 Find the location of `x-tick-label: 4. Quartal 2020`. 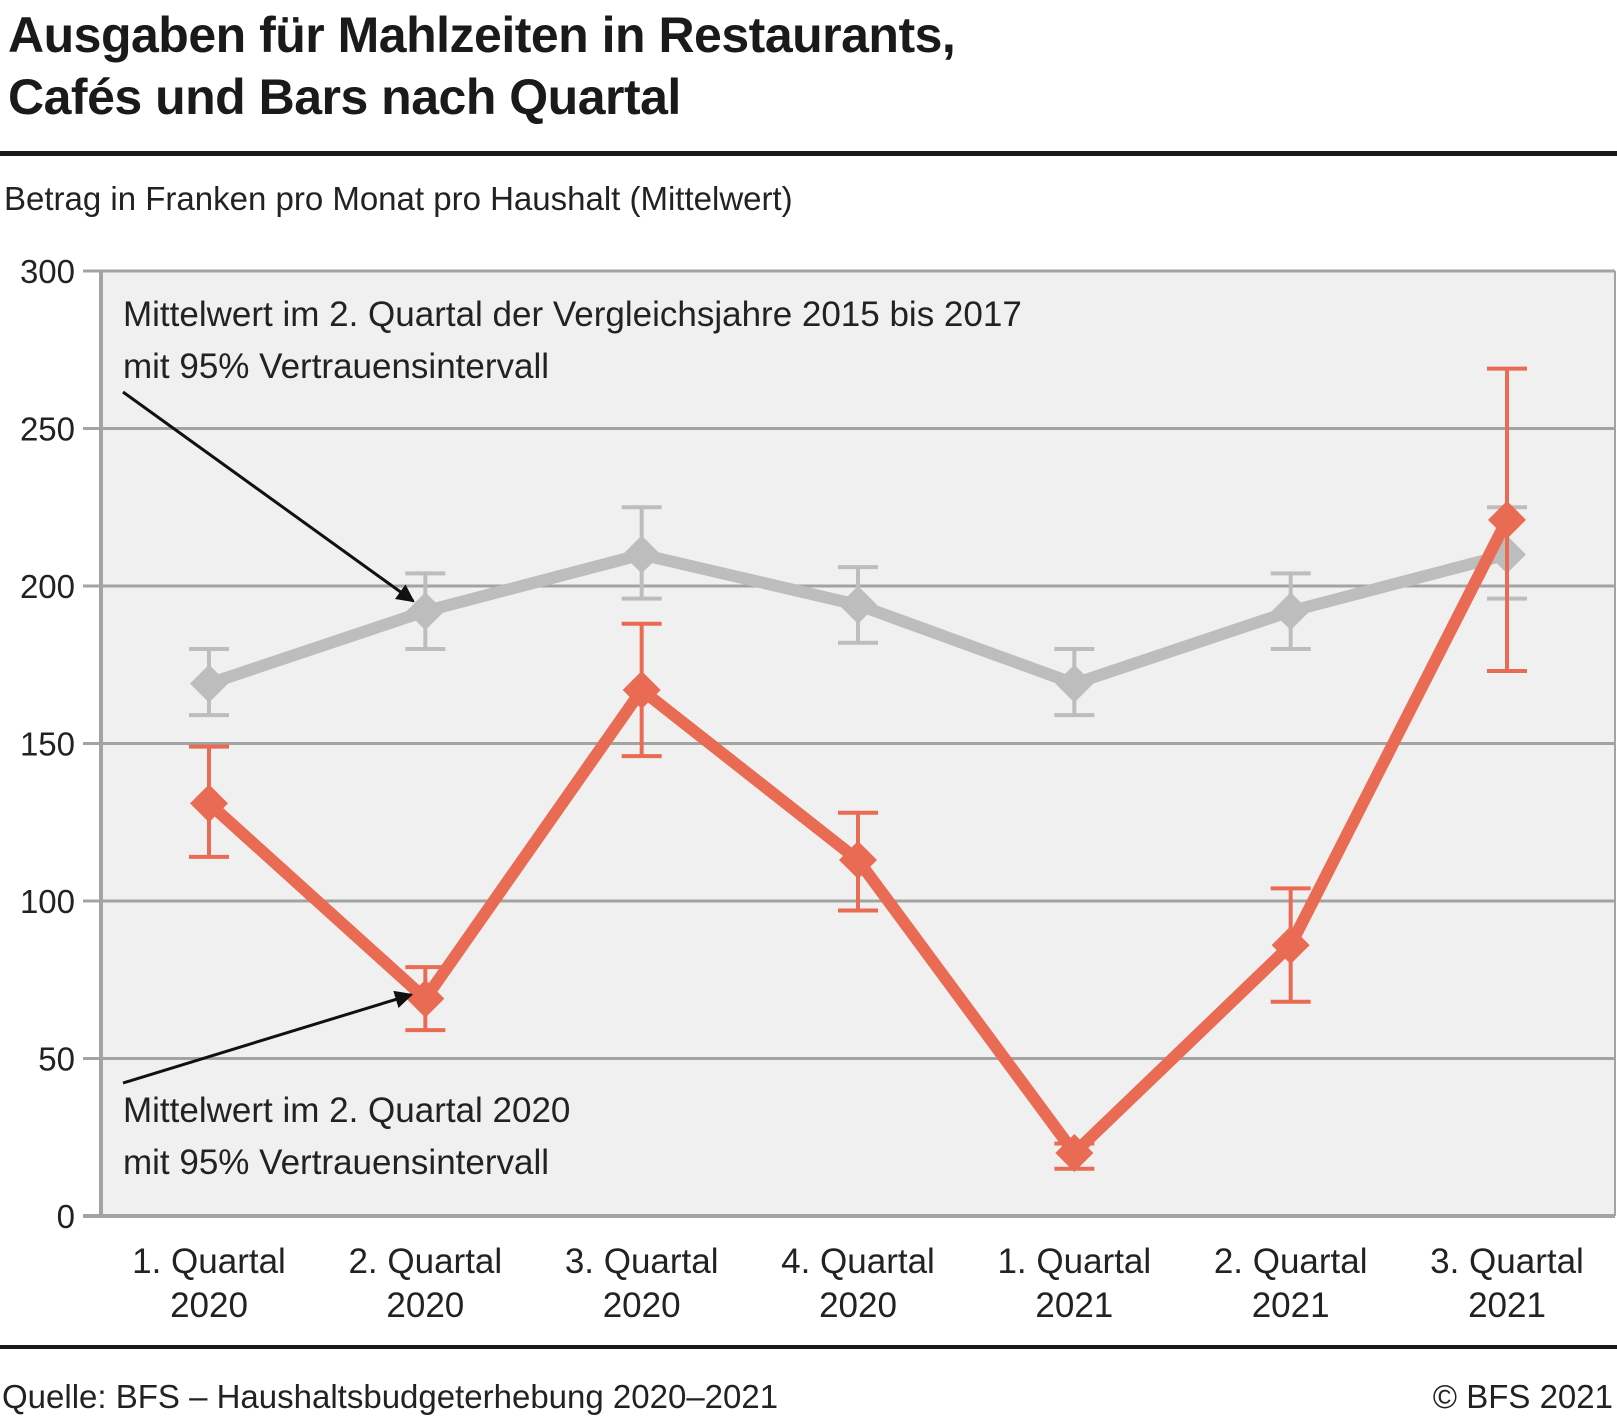

x-tick-label: 4. Quartal 2020 is located at coordinates (858, 1283).